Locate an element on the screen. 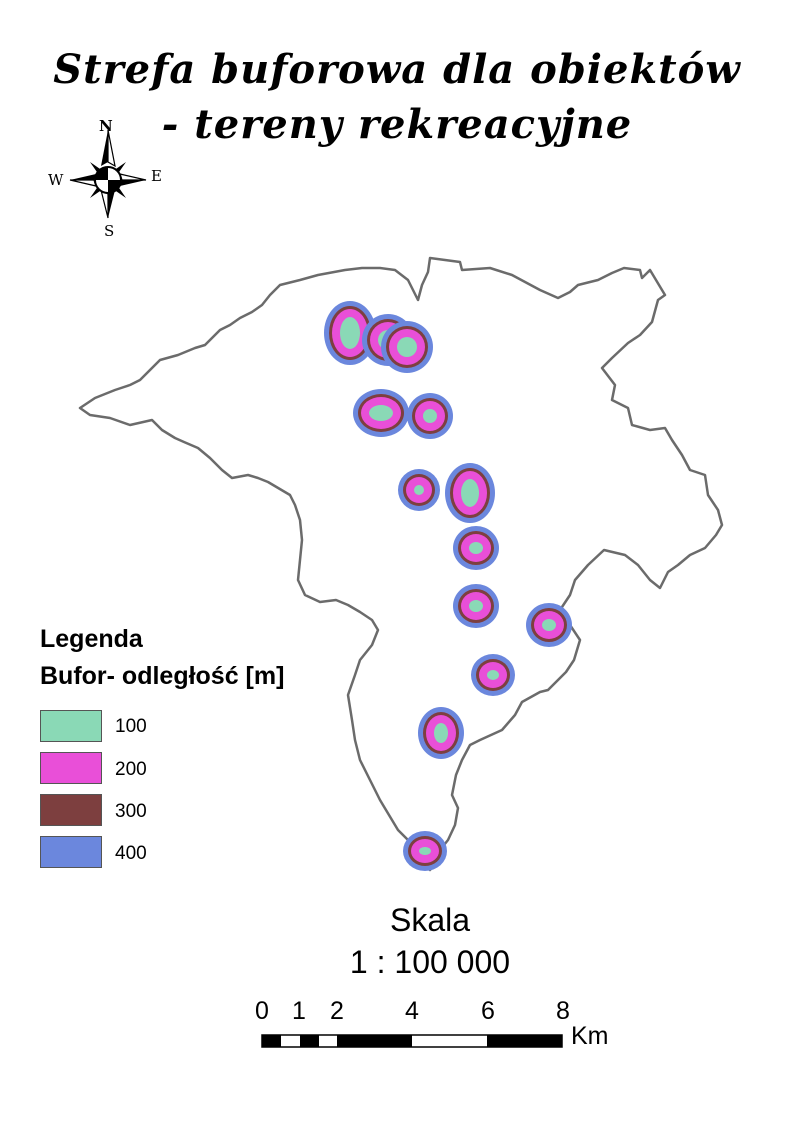 The image size is (794, 1122). legend-label-400: 400 is located at coordinates (131, 853).